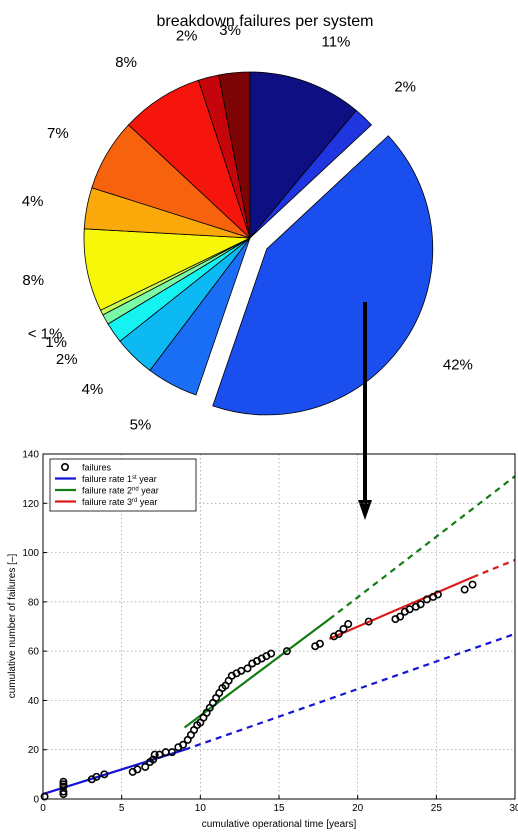 The image size is (518, 833). Describe the element at coordinates (201, 808) in the screenshot. I see `x-tick-label: 10` at that location.